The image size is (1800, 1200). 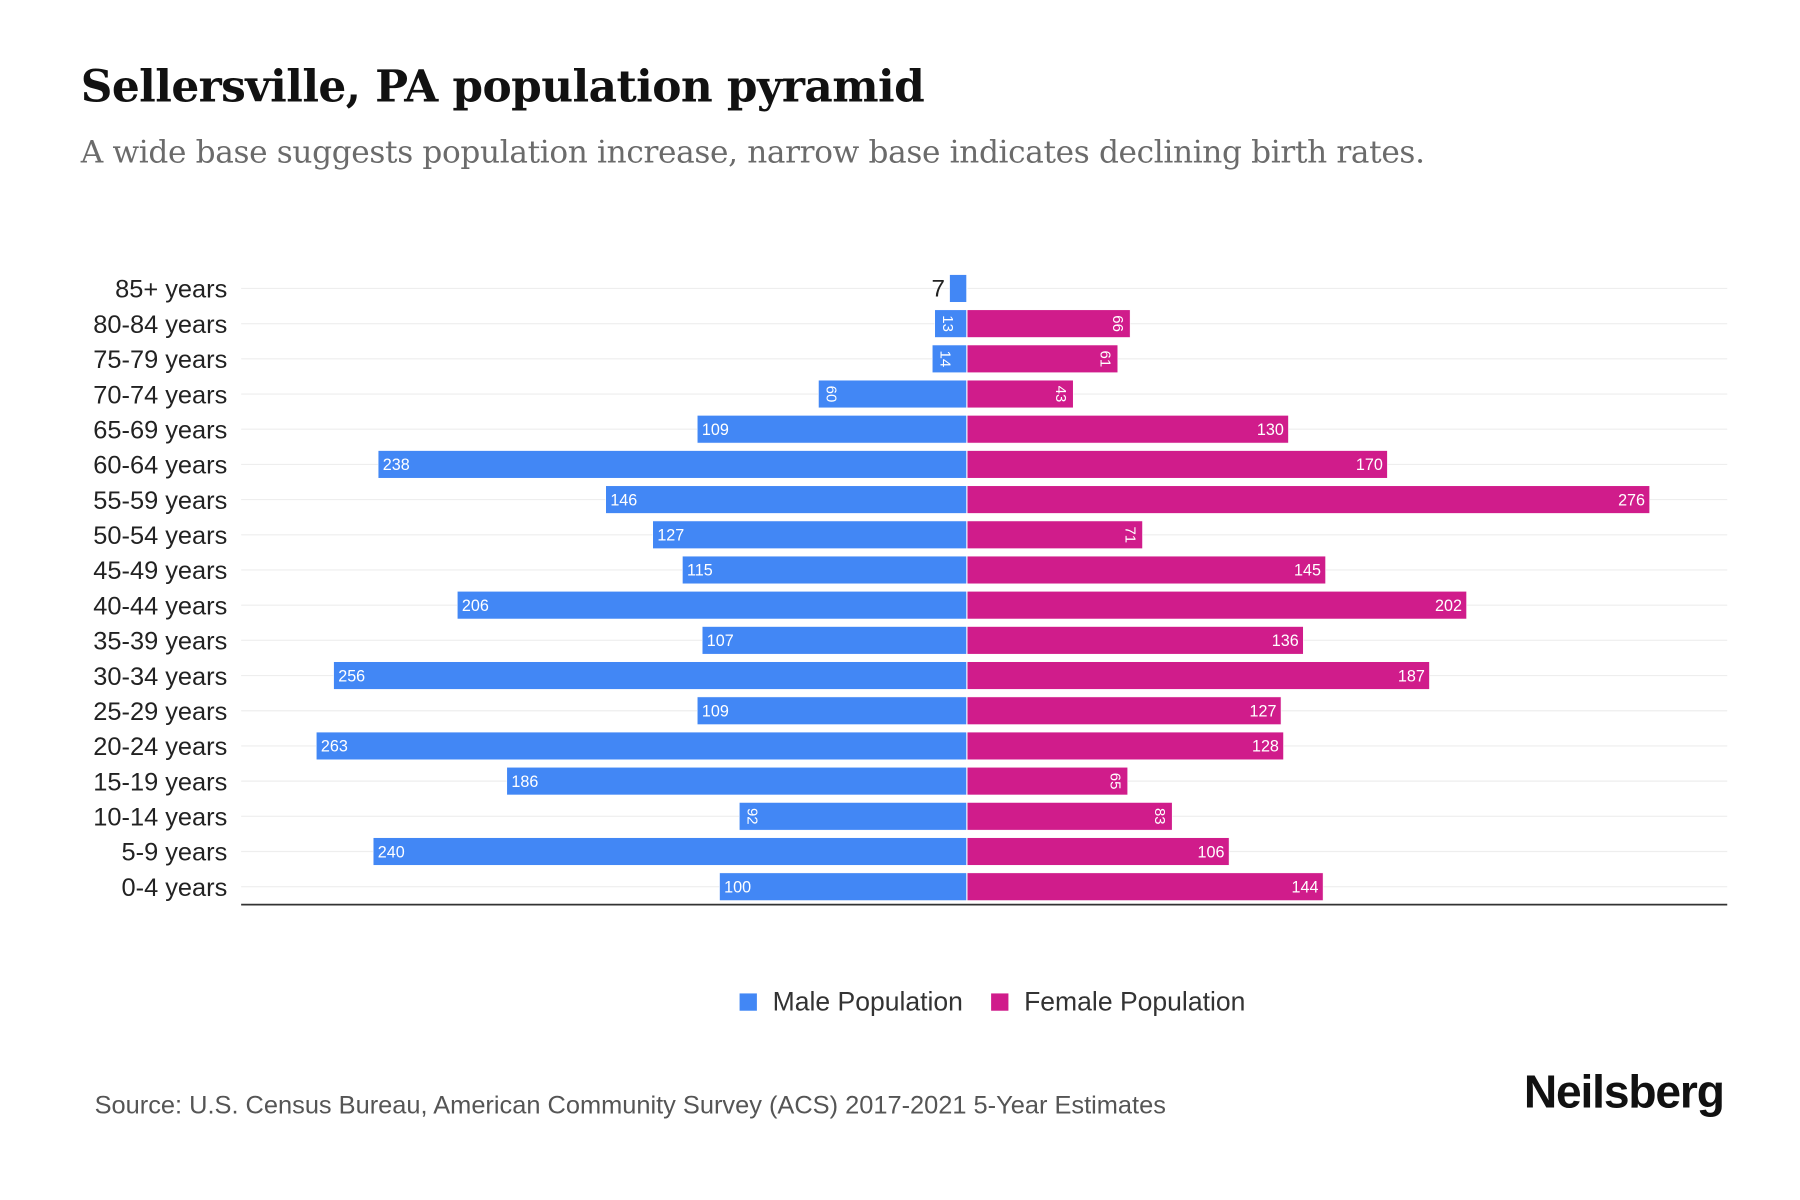 What do you see at coordinates (937, 289) in the screenshot?
I see `bar-value-label: 7` at bounding box center [937, 289].